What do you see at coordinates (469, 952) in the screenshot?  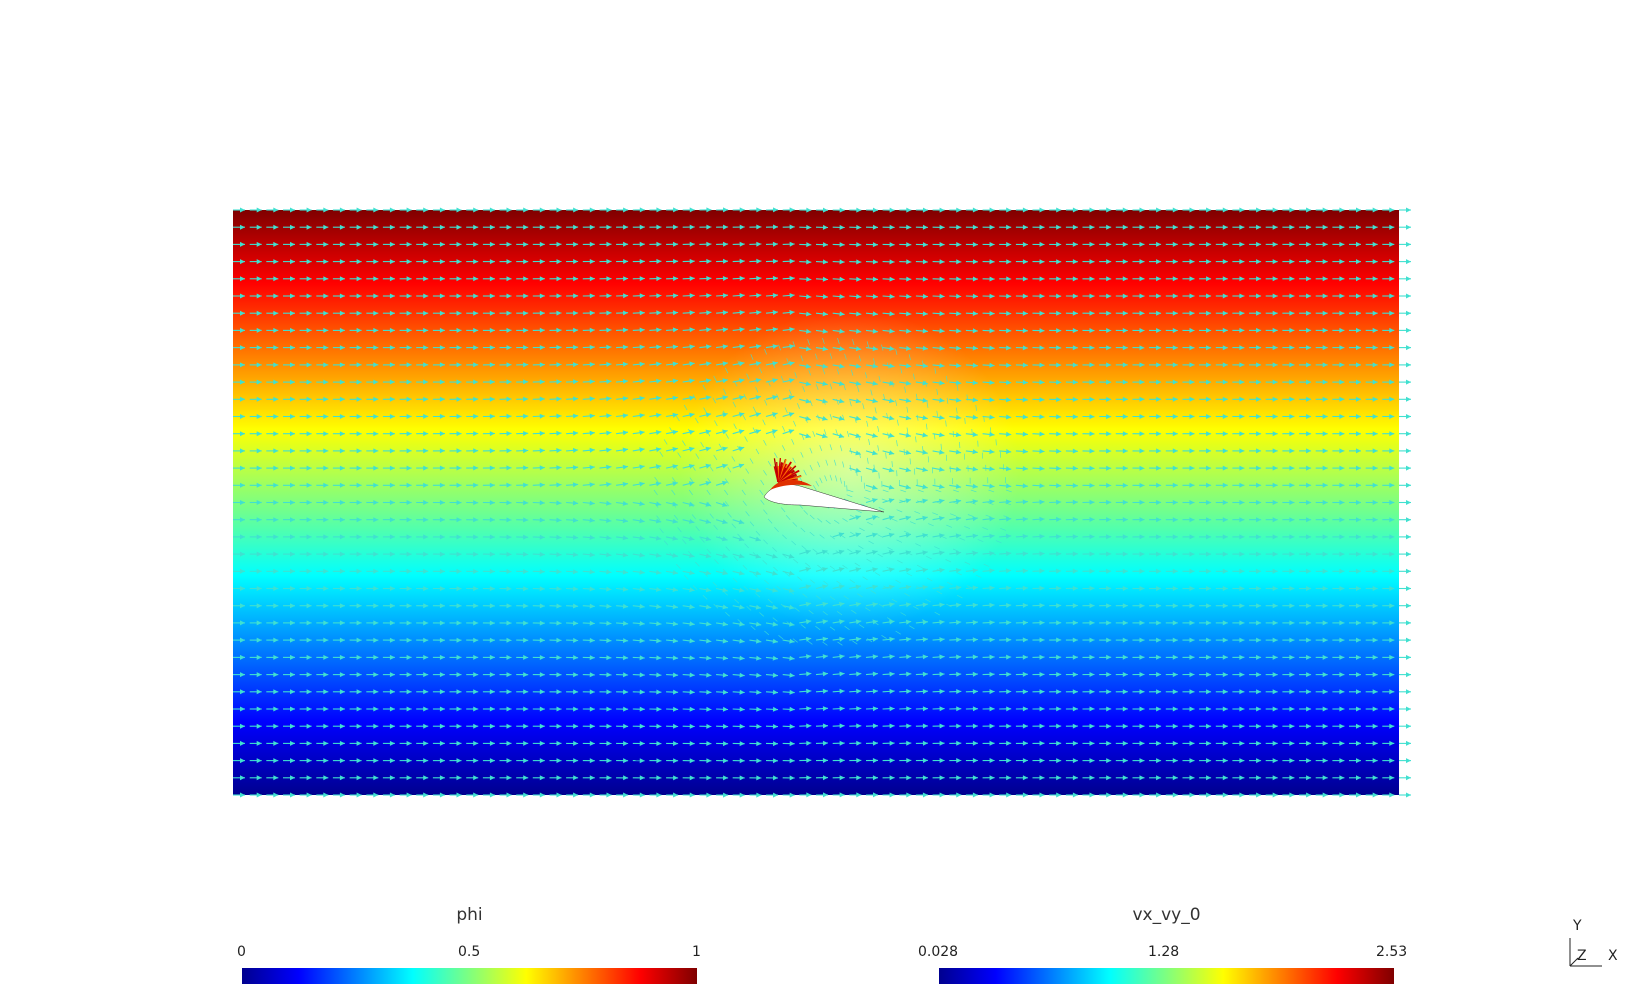 I see `colorbar-mid-label: 0.5` at bounding box center [469, 952].